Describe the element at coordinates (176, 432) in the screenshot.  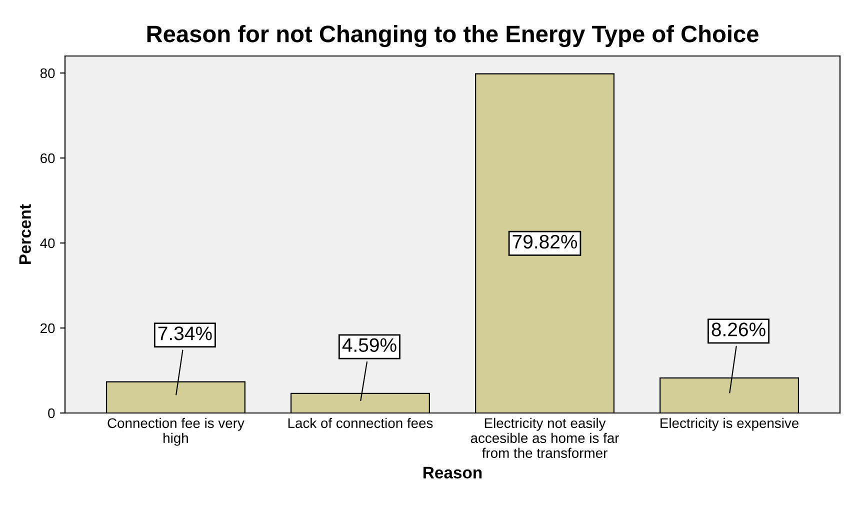
I see `x-tick-label: Connection fee is very high` at that location.